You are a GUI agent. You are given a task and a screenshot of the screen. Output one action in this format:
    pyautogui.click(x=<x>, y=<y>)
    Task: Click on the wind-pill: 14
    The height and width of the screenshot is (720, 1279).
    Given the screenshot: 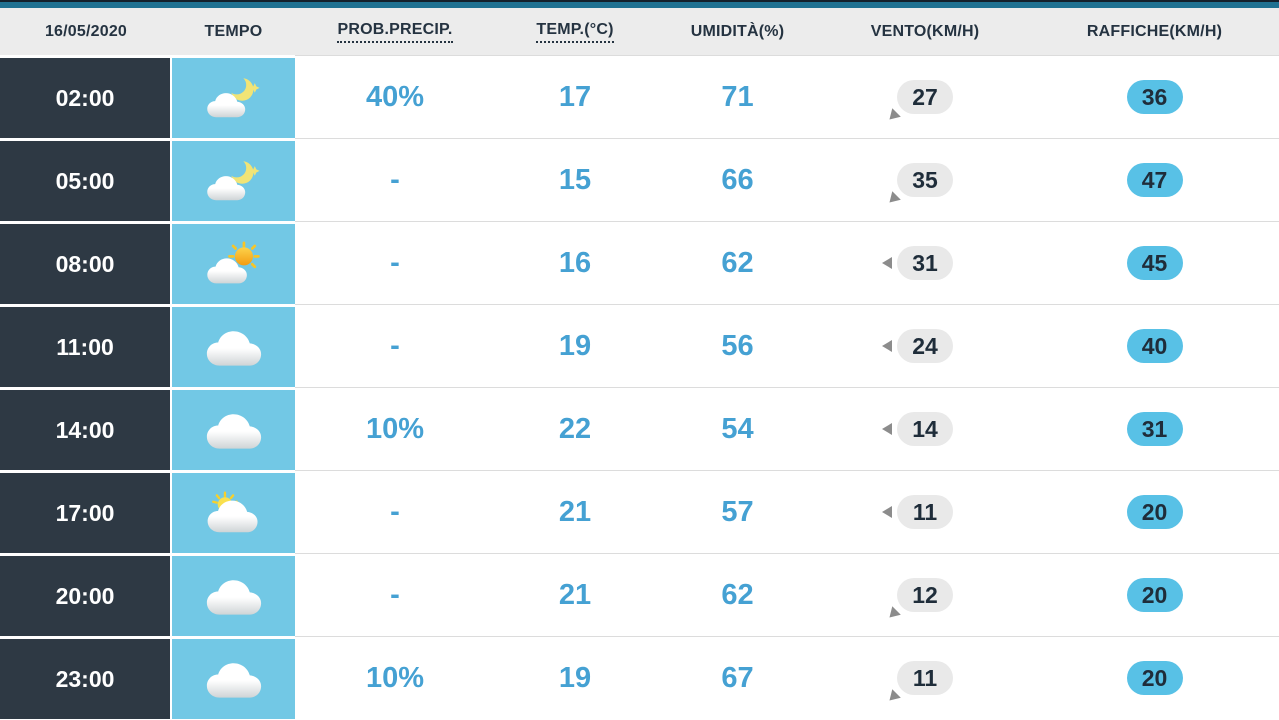 What is the action you would take?
    pyautogui.click(x=925, y=429)
    